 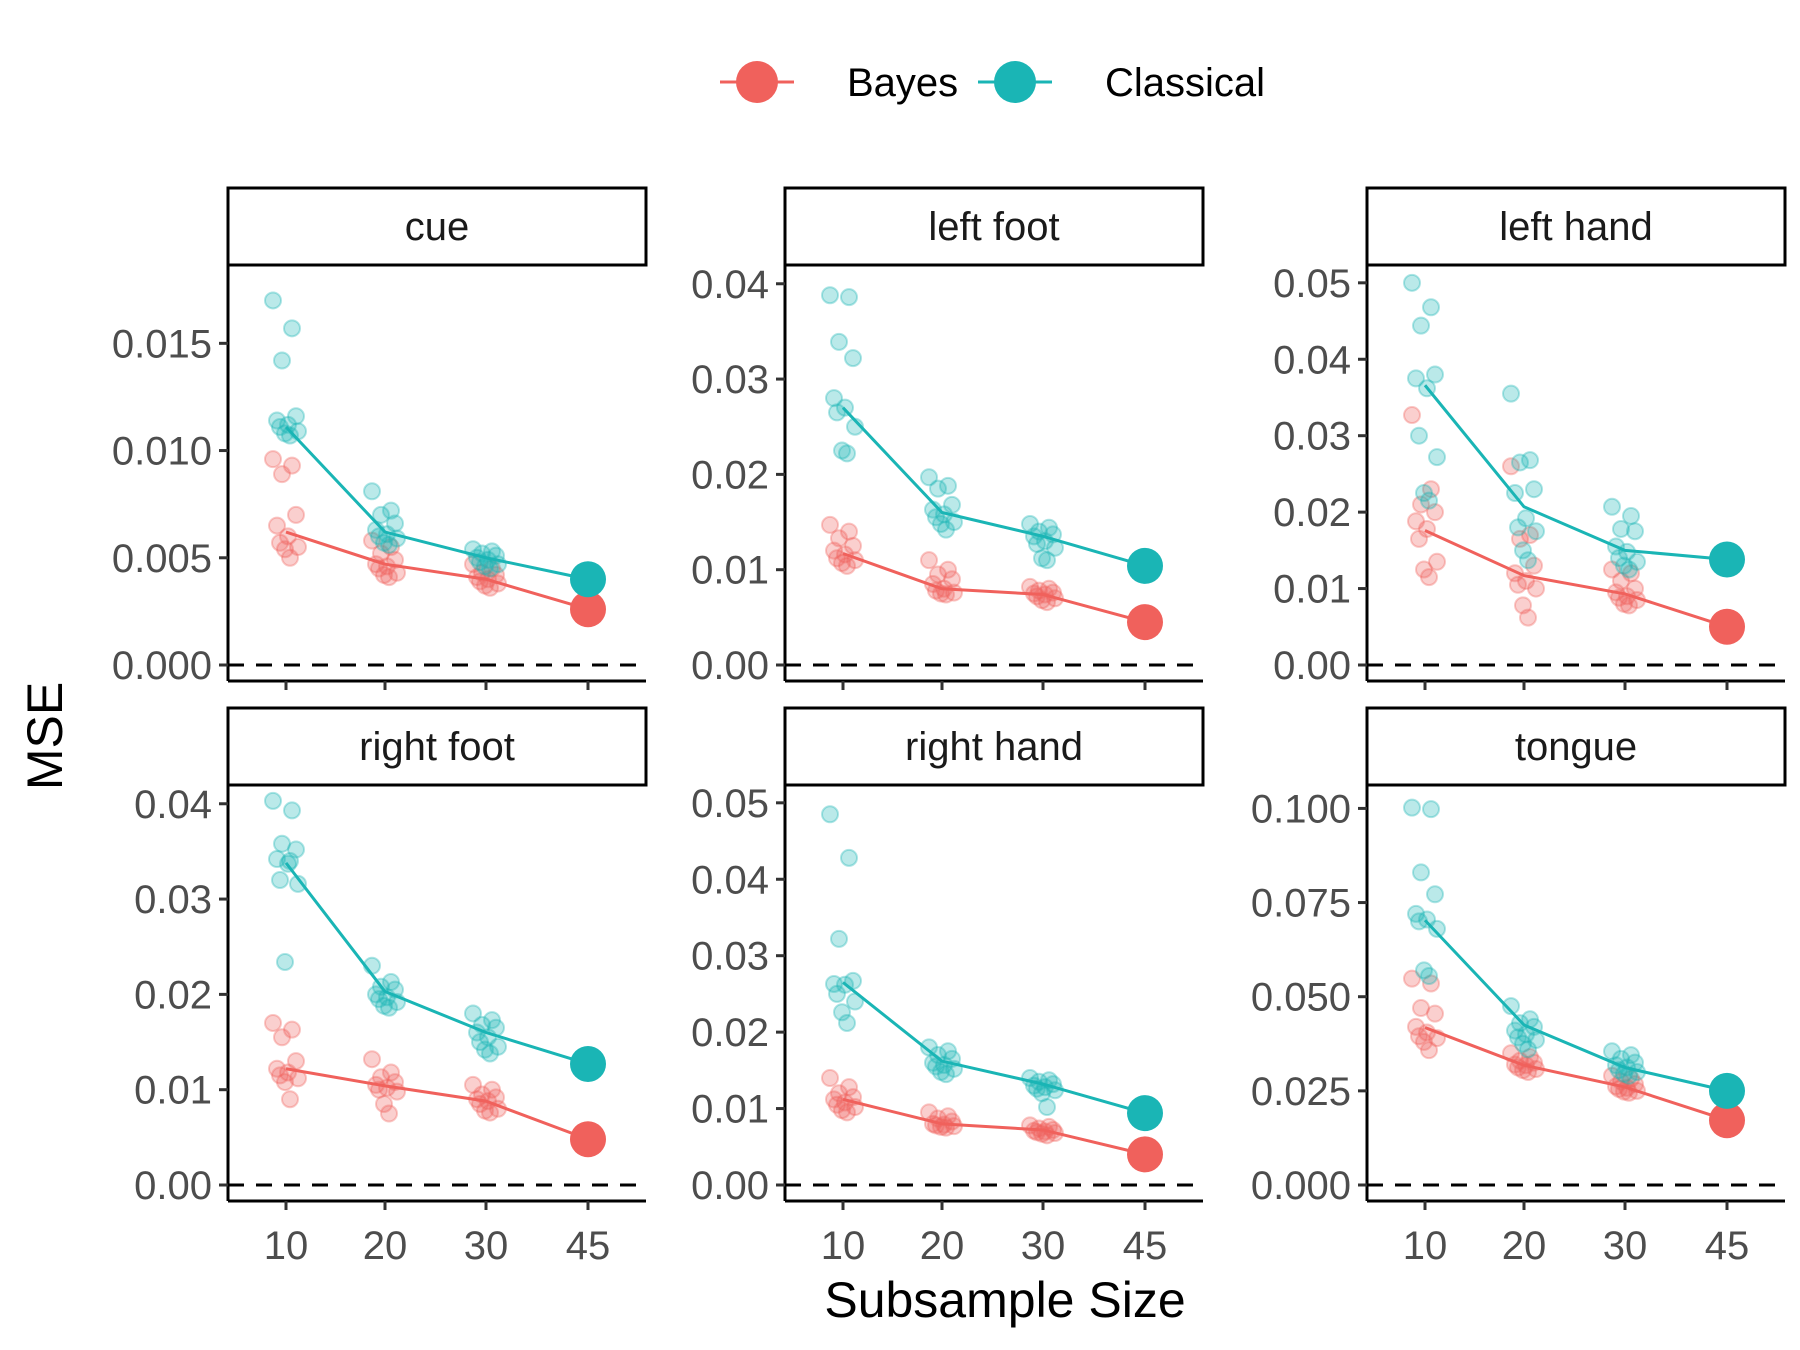 I want to click on strip-label-right-hand: right hand, so click(x=994, y=747).